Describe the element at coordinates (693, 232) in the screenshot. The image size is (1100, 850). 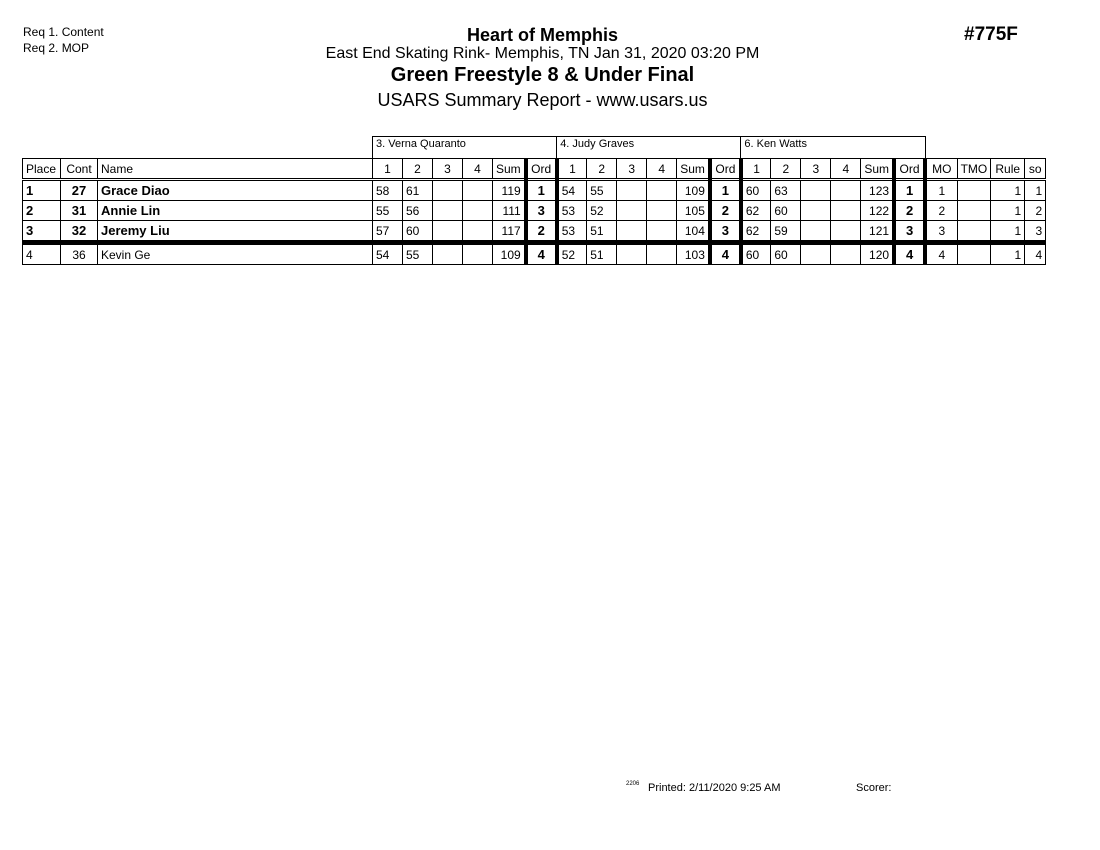
I see `sum-cell: 104` at that location.